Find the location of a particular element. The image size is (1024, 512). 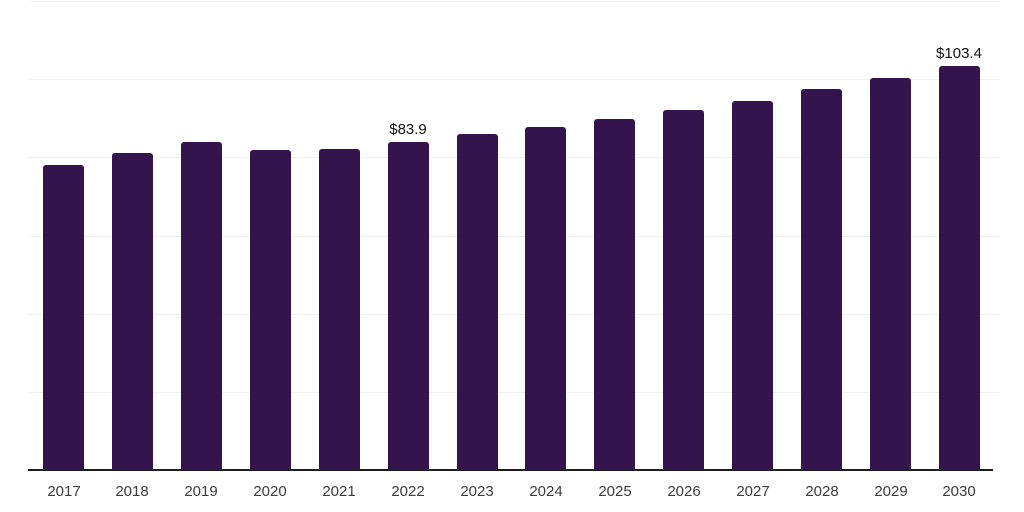

x-tick-label: 2021 is located at coordinates (339, 491).